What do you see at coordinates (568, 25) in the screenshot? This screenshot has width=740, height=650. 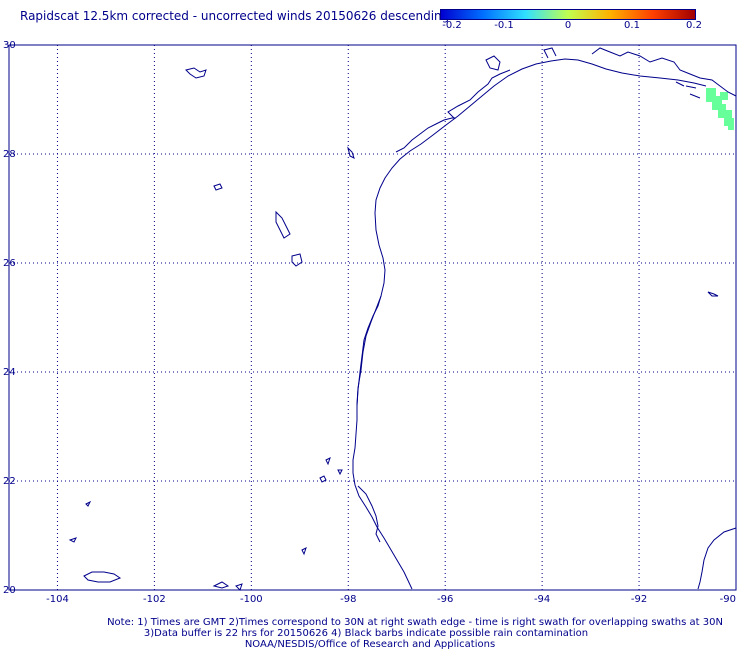 I see `colorbar-tick-label: 0` at bounding box center [568, 25].